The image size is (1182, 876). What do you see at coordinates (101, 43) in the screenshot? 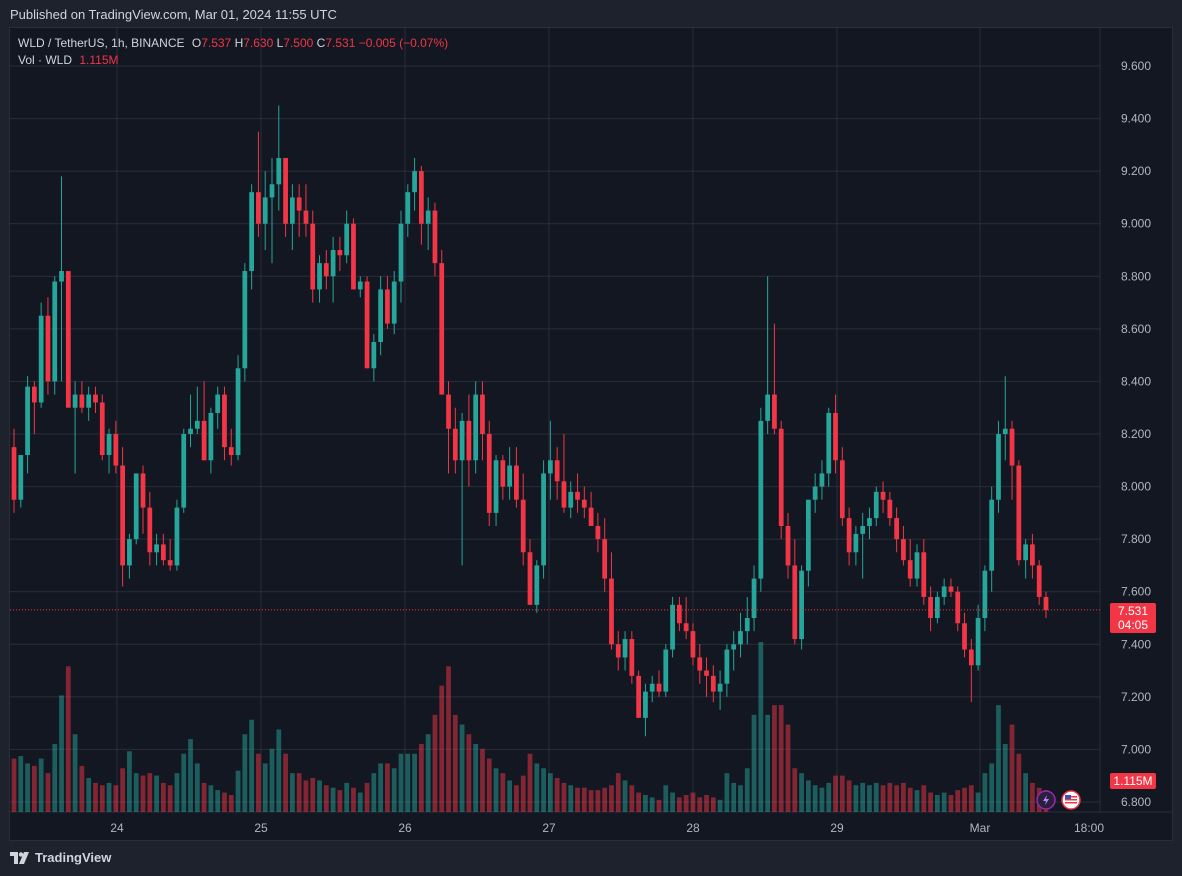
I see `symbol-label: WLD / TetherUS, 1h, BINANCE` at bounding box center [101, 43].